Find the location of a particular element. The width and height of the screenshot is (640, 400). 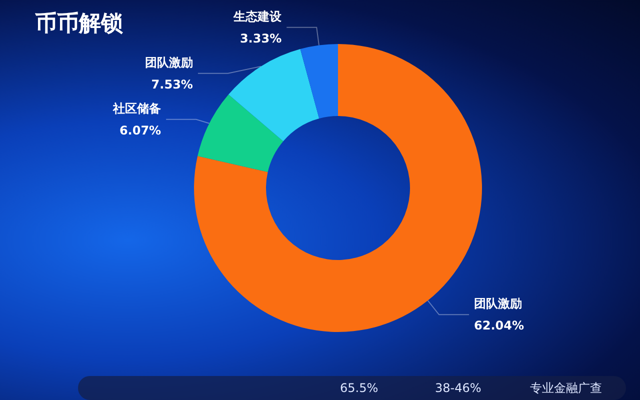

chart-title: 币币解锁 is located at coordinates (78, 24).